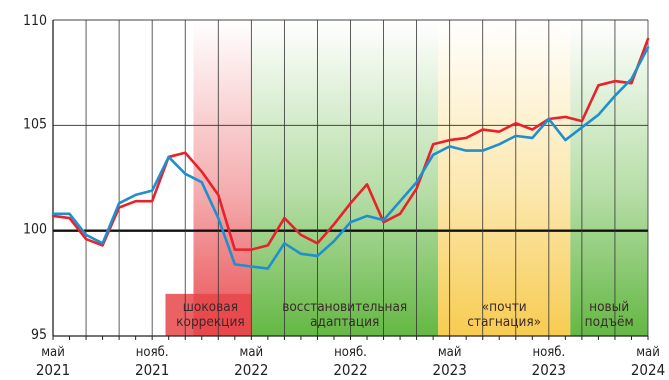 This screenshot has width=669, height=380. Describe the element at coordinates (35, 124) in the screenshot. I see `y-tick-label: 105` at that location.